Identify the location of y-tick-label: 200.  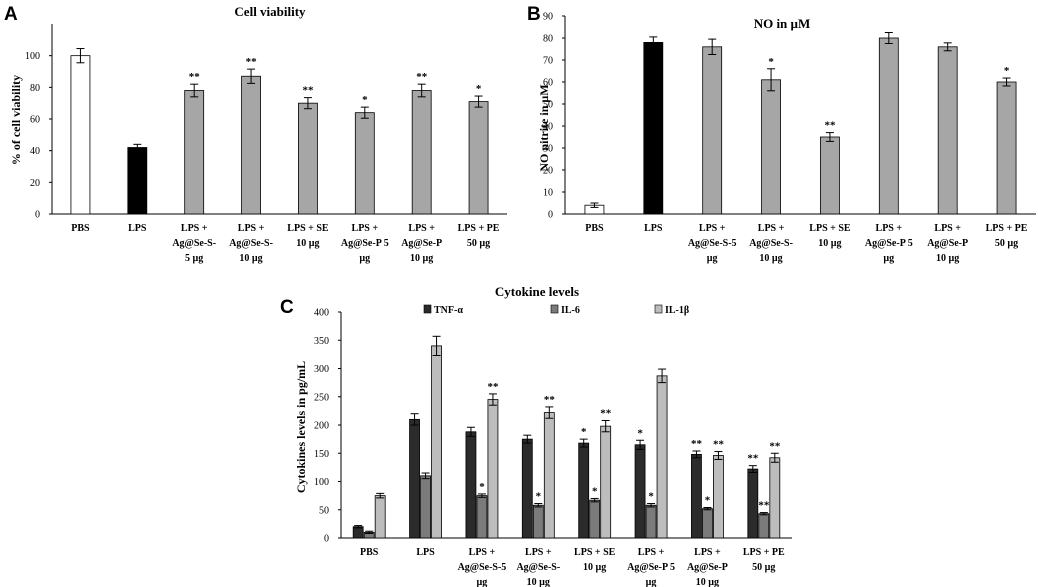
(321, 426).